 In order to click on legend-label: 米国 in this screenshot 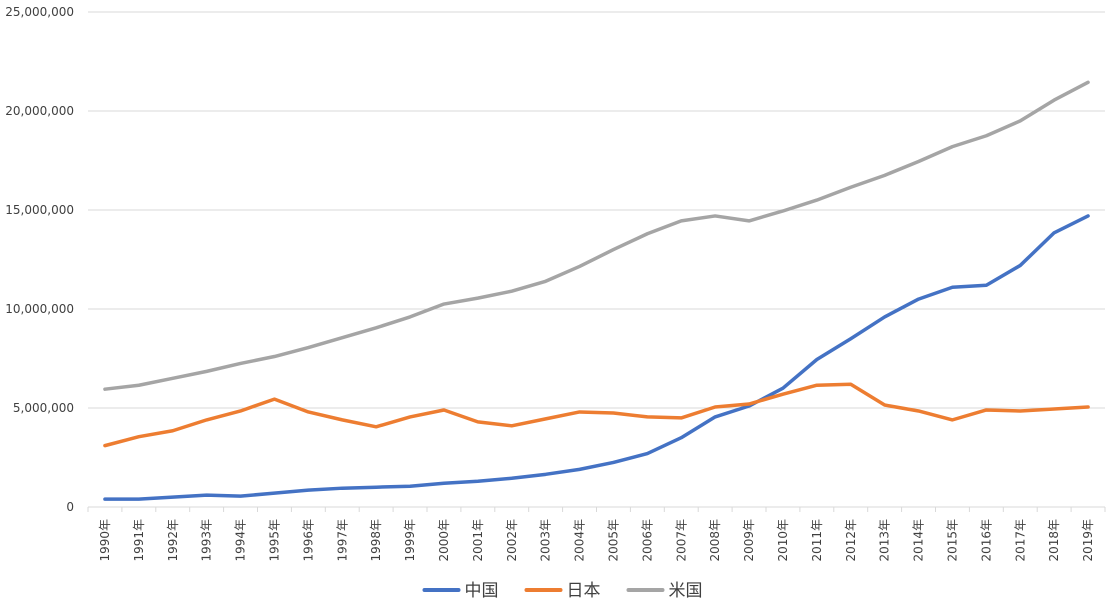, I will do `click(686, 591)`.